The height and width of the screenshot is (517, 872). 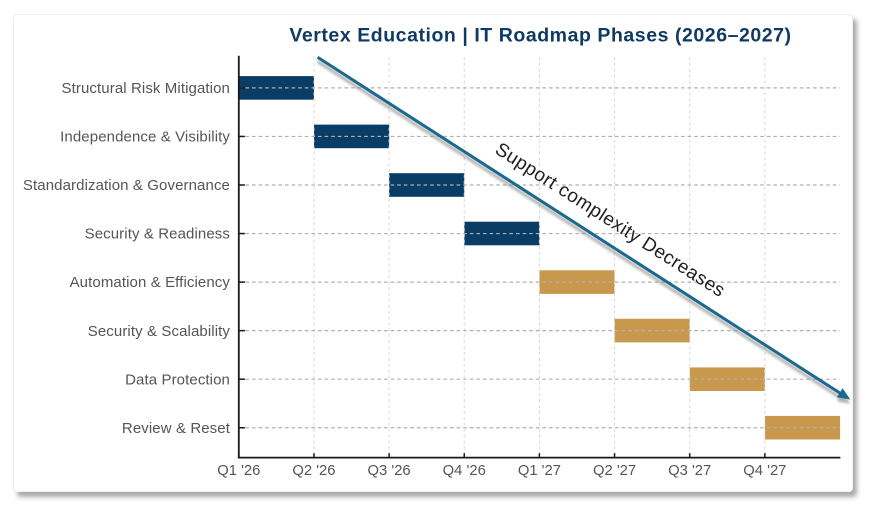 What do you see at coordinates (177, 379) in the screenshot?
I see `svg-text: Data Protection` at bounding box center [177, 379].